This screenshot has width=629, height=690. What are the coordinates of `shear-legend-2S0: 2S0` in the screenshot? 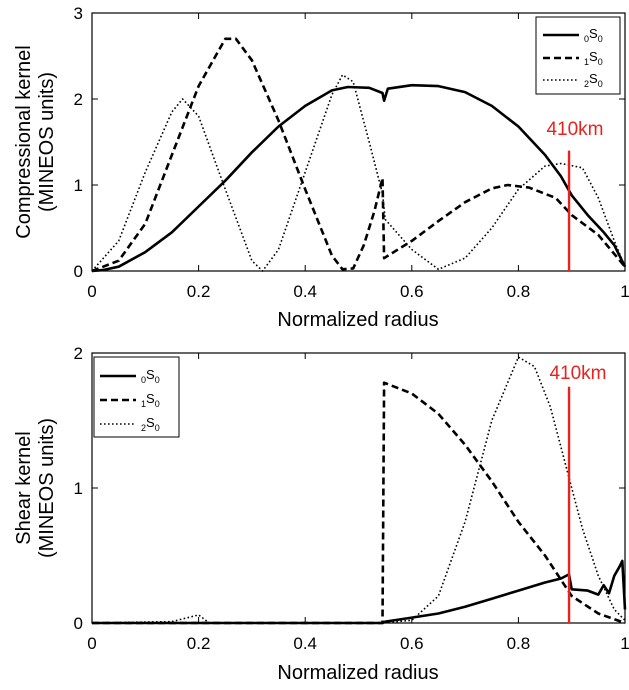 It's located at (150, 424).